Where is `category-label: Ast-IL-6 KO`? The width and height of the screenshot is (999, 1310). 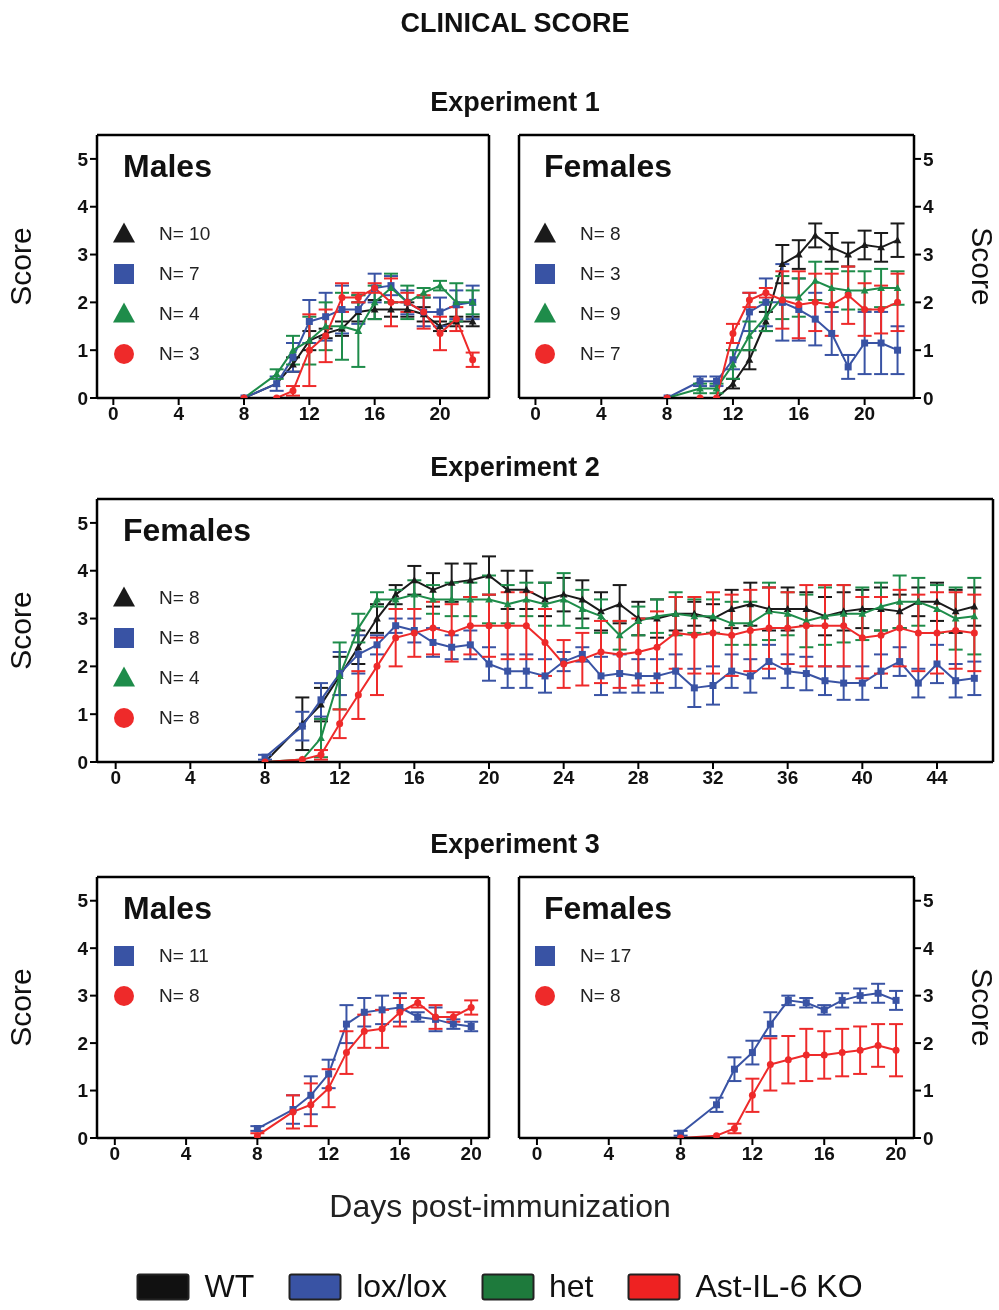
category-label: Ast-IL-6 KO is located at coordinates (779, 1286).